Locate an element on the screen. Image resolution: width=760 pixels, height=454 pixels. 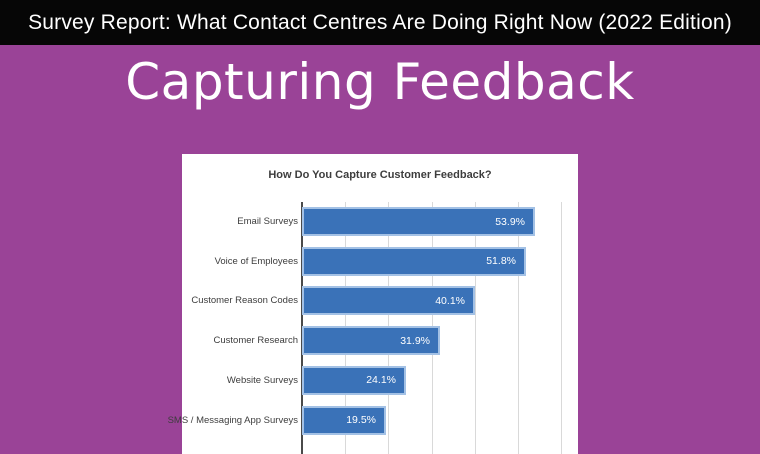
value-label: 31.9% is located at coordinates (415, 340).